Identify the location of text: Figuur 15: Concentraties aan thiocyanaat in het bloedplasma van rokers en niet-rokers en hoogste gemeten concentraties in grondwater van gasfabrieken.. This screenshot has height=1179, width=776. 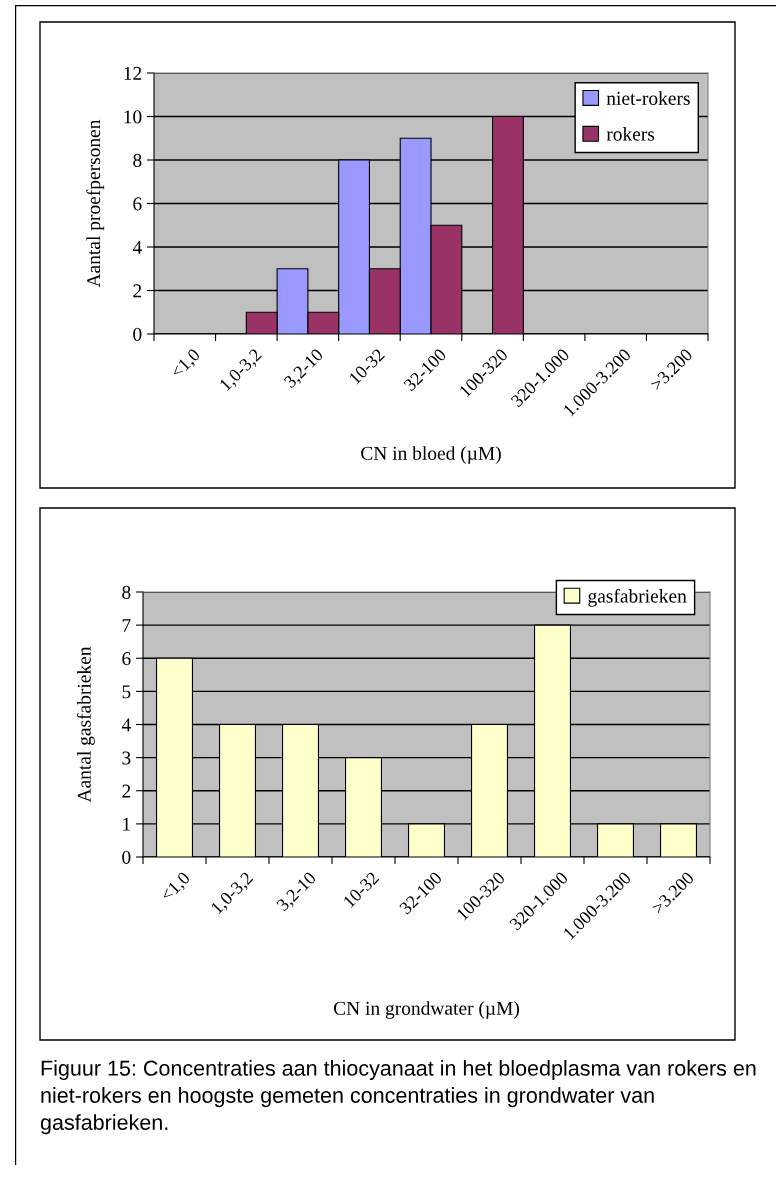
(398, 1097).